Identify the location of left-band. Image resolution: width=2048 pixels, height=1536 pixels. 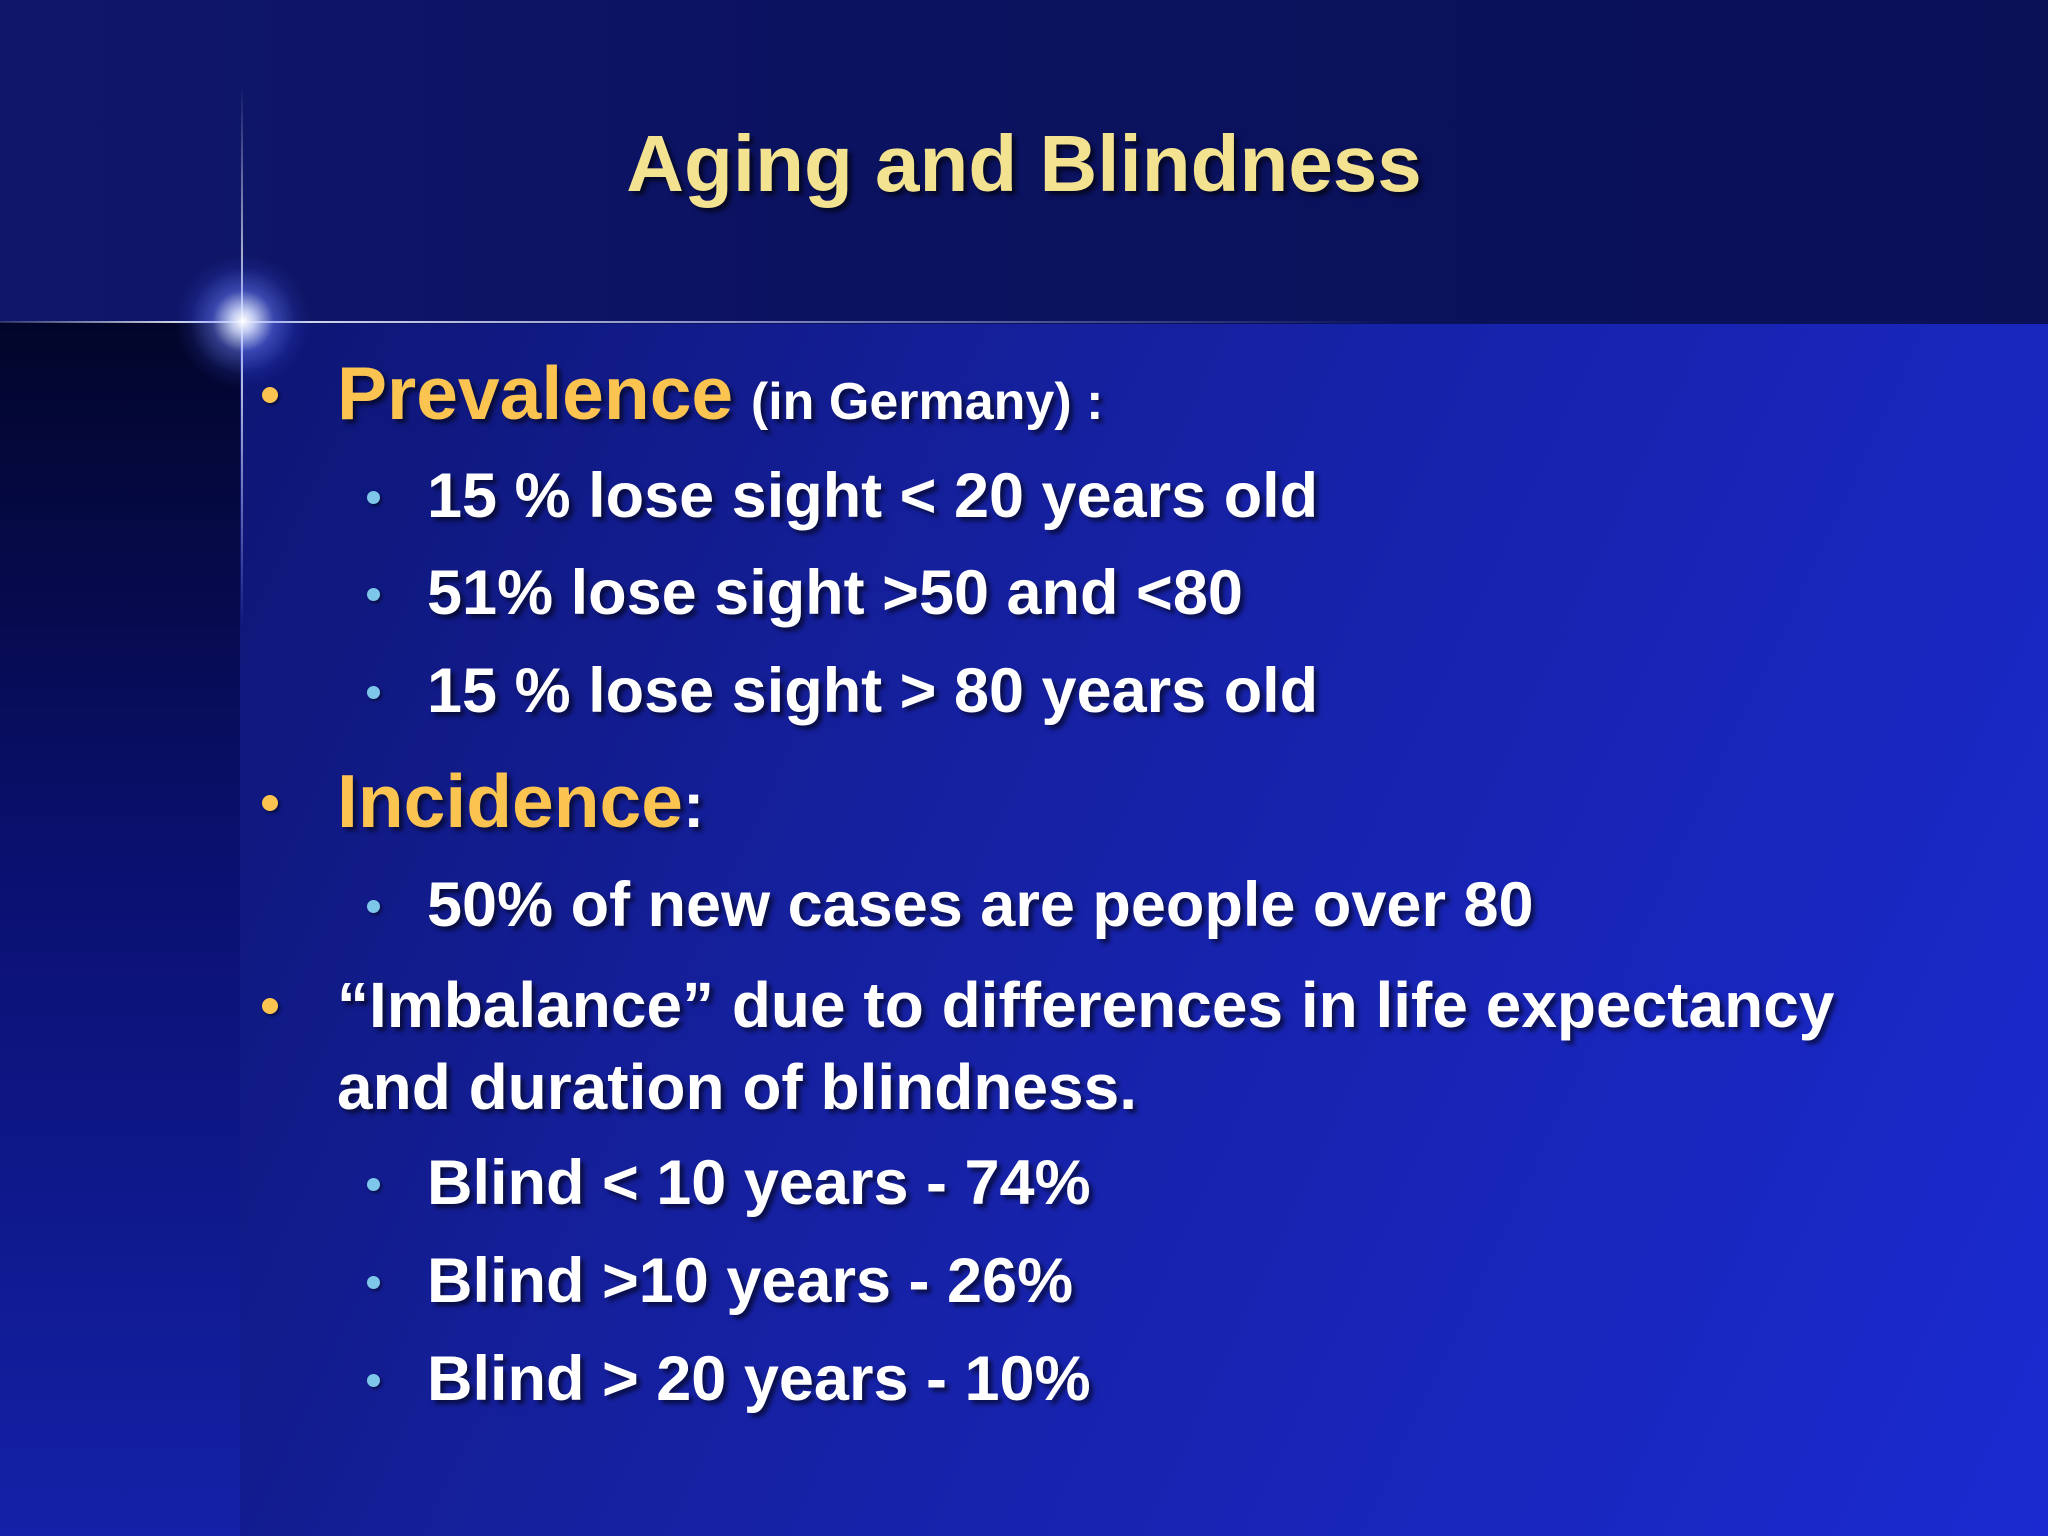
(120, 929).